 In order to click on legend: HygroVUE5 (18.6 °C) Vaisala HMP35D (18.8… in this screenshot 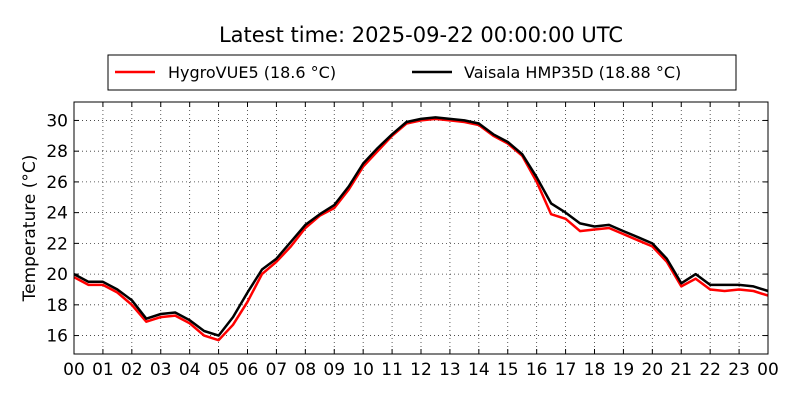, I will do `click(422, 72)`.